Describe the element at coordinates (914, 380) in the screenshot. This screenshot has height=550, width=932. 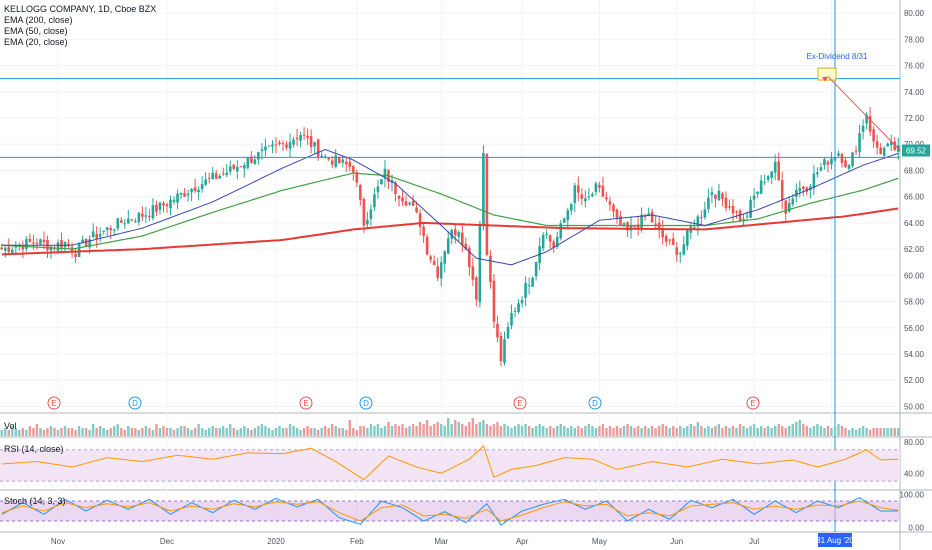
I see `price-tick-label: 52.00` at that location.